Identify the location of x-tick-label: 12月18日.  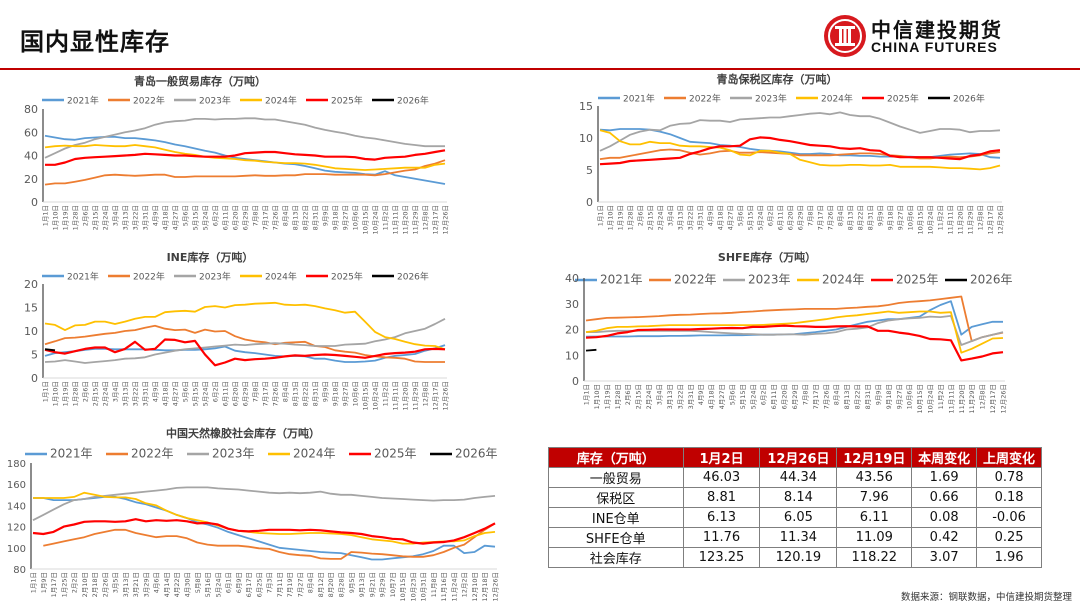
(485, 587).